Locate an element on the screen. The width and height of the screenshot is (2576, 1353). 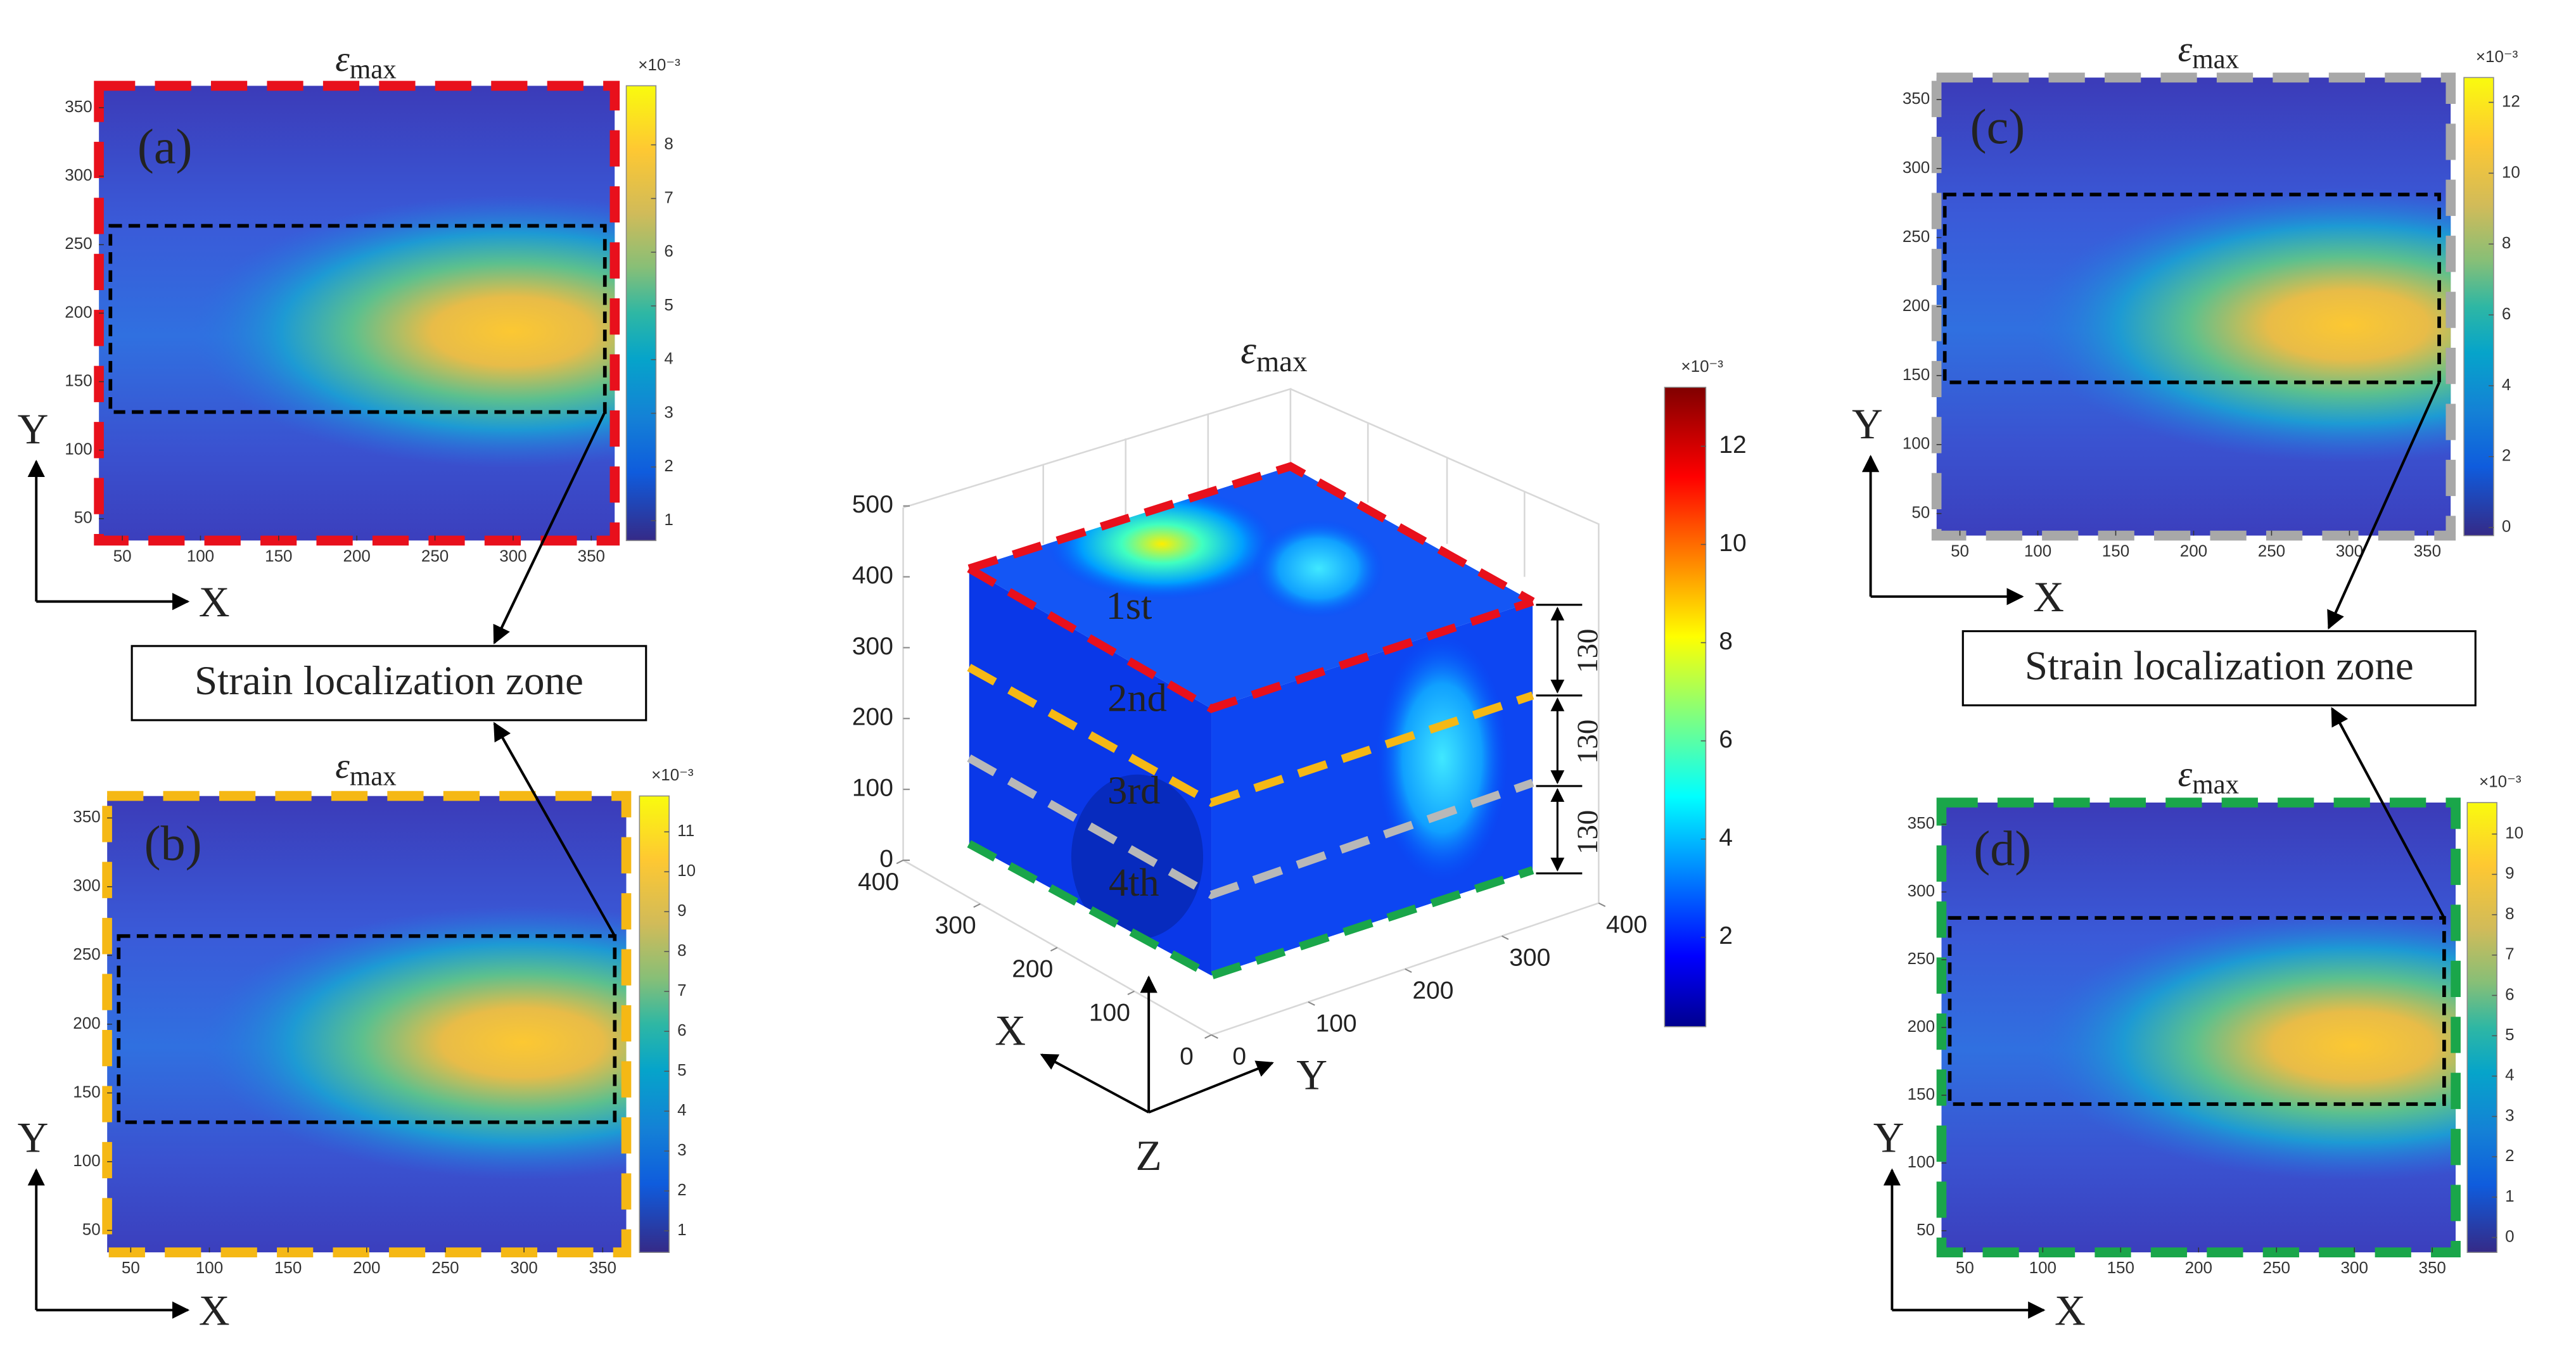
axis-label: Z is located at coordinates (1149, 1155).